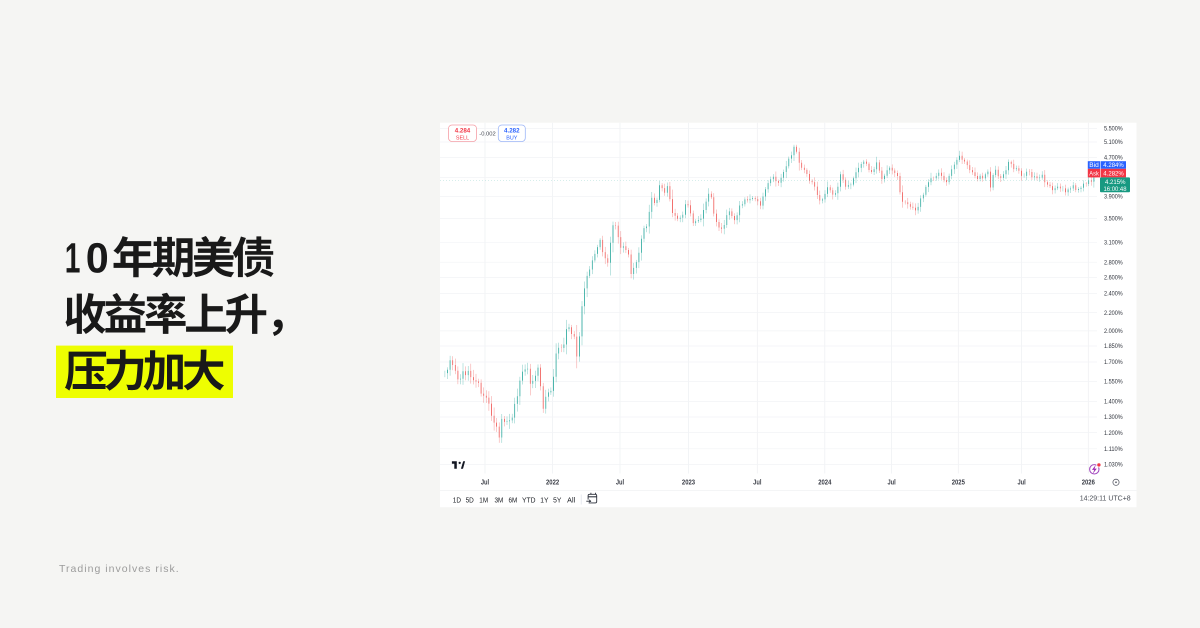 The width and height of the screenshot is (1200, 628). I want to click on svg-text: 4.215%, so click(1115, 183).